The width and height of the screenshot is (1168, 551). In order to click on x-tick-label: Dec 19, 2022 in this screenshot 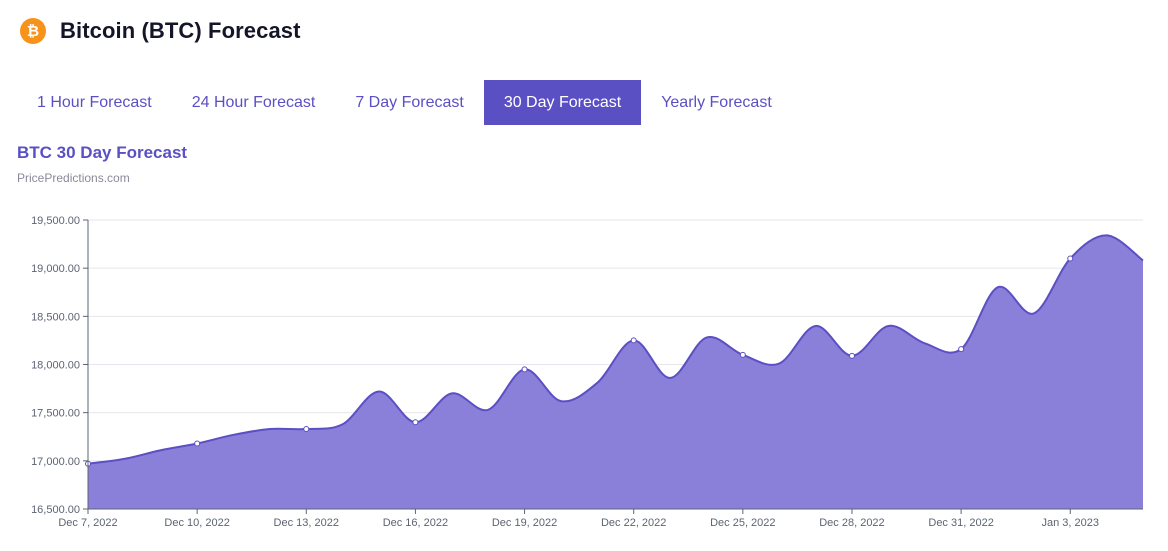, I will do `click(524, 523)`.